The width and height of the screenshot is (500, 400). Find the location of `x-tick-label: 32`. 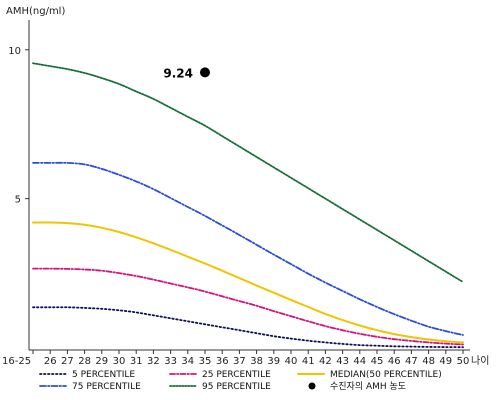

x-tick-label: 32 is located at coordinates (153, 361).